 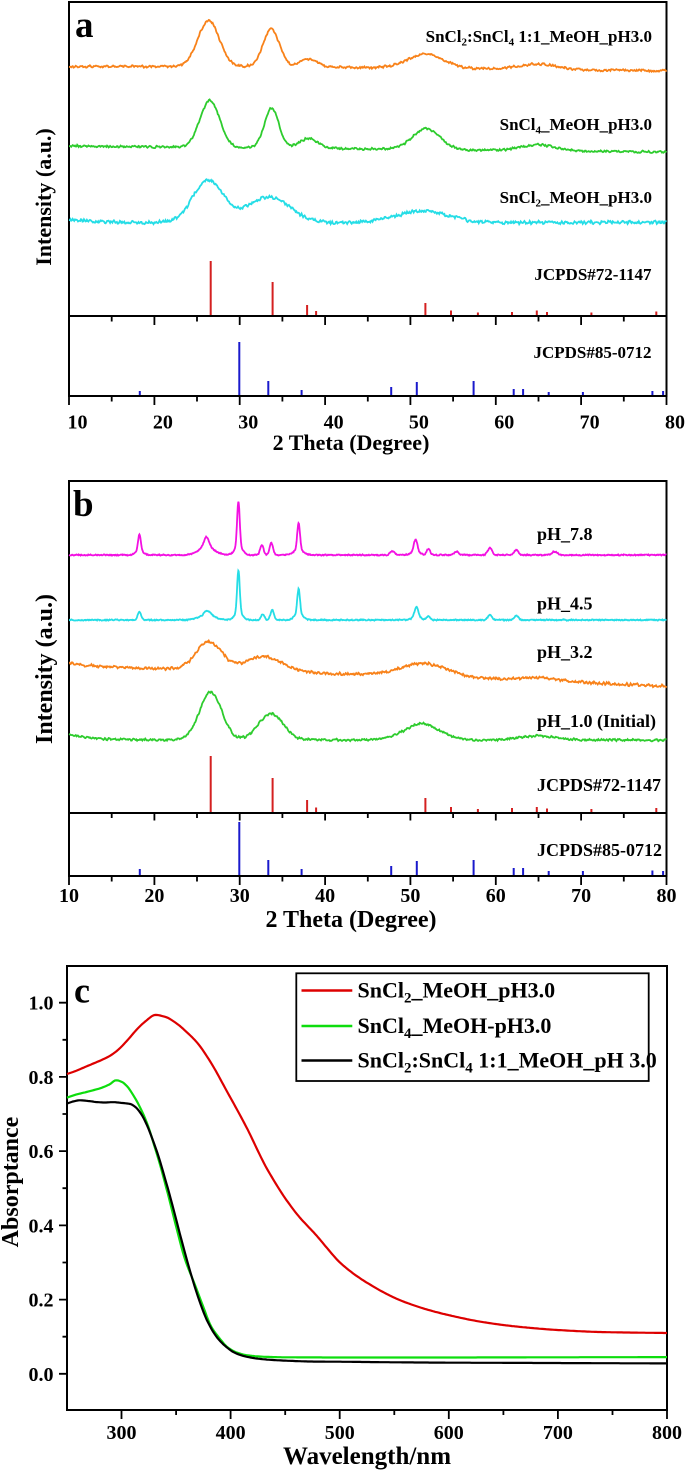 I want to click on svg-text: 400, so click(x=231, y=1433).